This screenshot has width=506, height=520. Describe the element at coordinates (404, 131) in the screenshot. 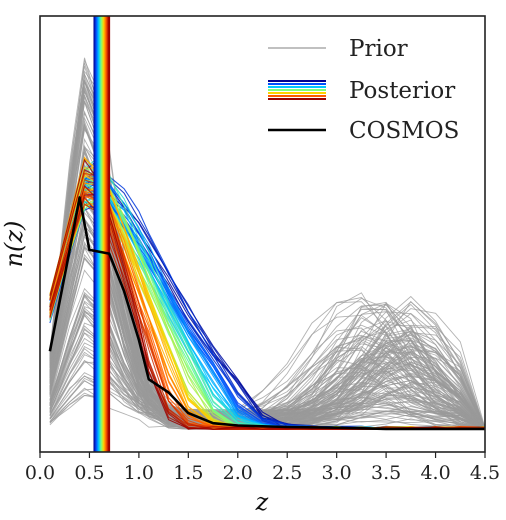

I see `legend-label: COSMOS` at that location.